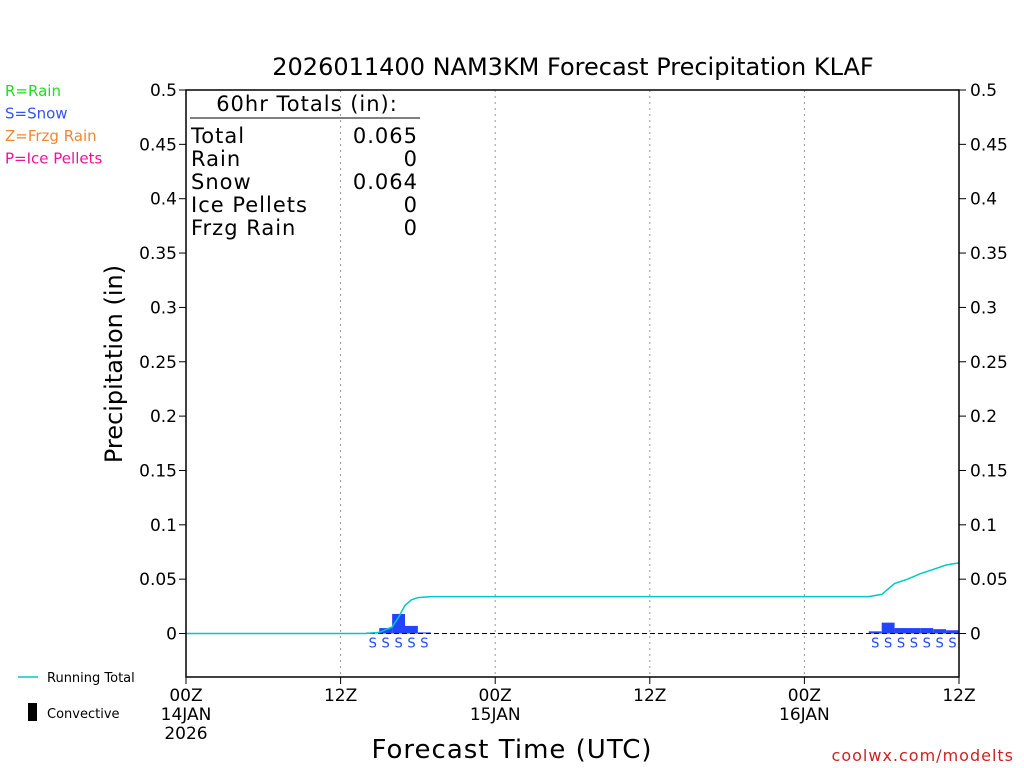  What do you see at coordinates (983, 308) in the screenshot?
I see `y-tick-label-right: 0.3` at bounding box center [983, 308].